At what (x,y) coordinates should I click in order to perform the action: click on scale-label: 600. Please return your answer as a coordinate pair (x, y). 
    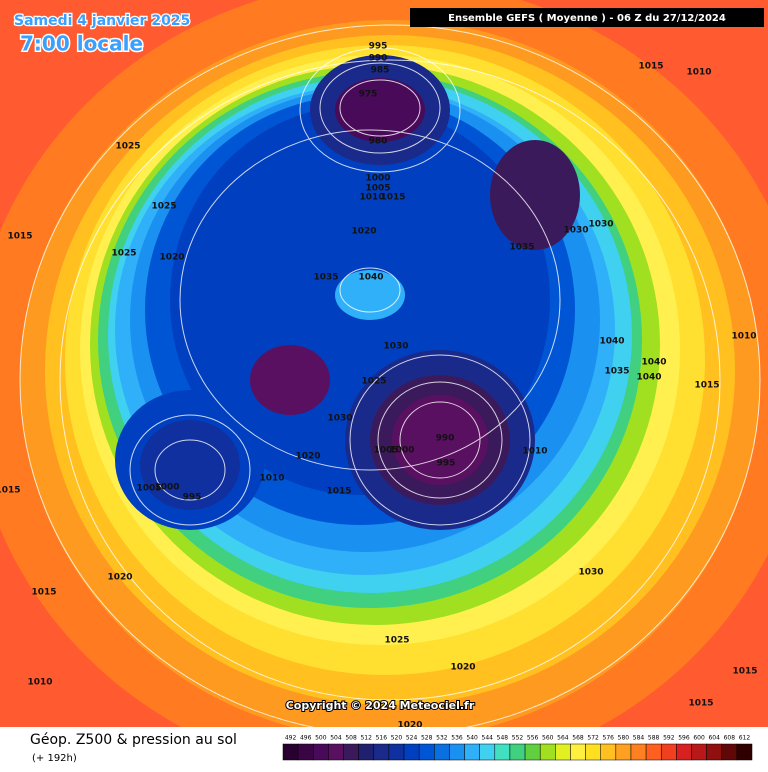
    Looking at the image, I should click on (699, 738).